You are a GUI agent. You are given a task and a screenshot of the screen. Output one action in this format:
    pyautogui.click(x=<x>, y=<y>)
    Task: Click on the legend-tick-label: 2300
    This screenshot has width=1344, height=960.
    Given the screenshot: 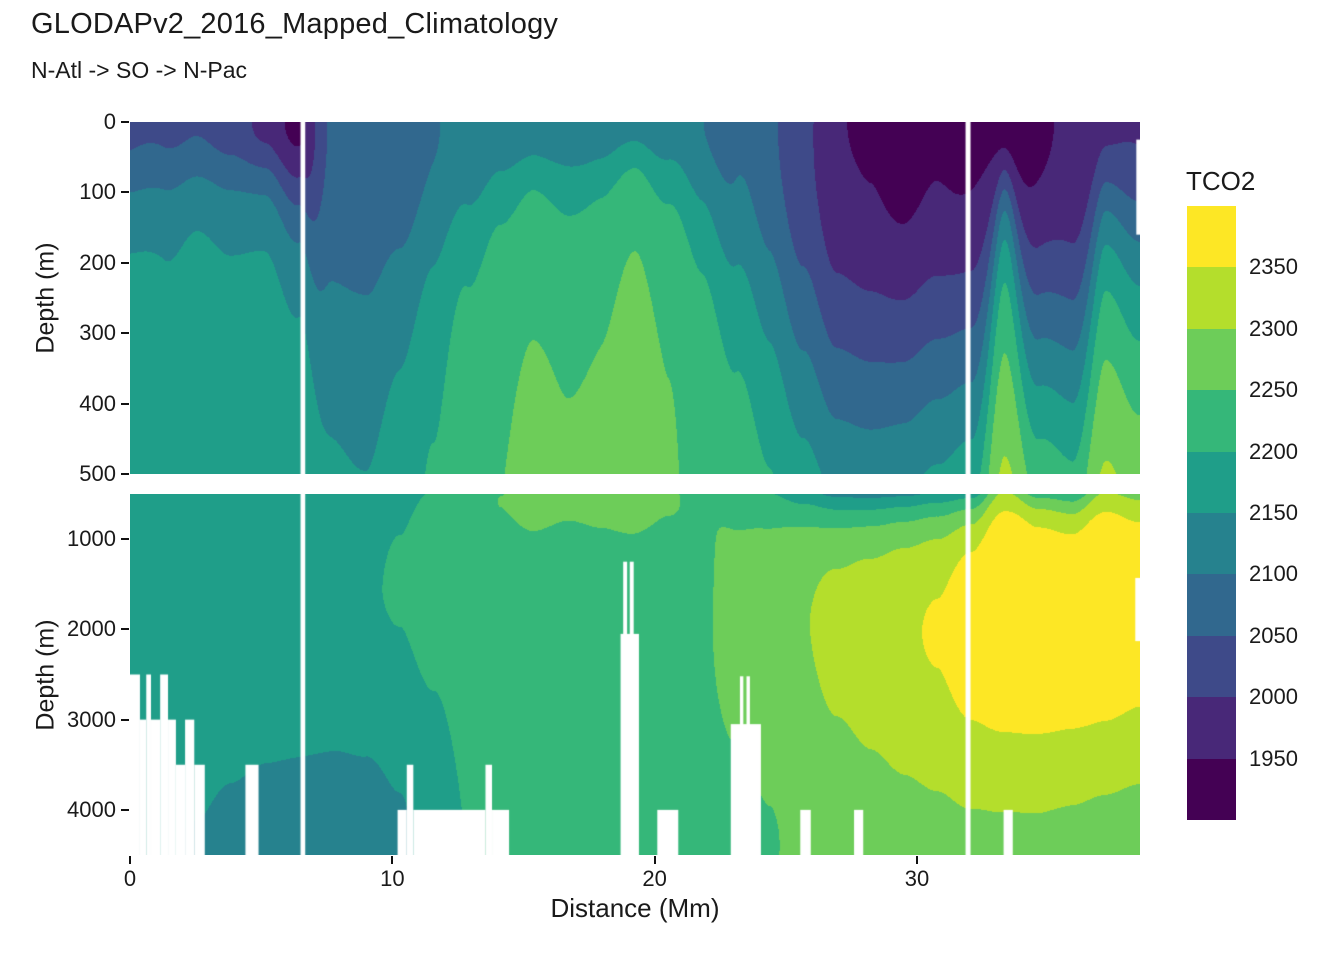 What is the action you would take?
    pyautogui.click(x=1273, y=328)
    